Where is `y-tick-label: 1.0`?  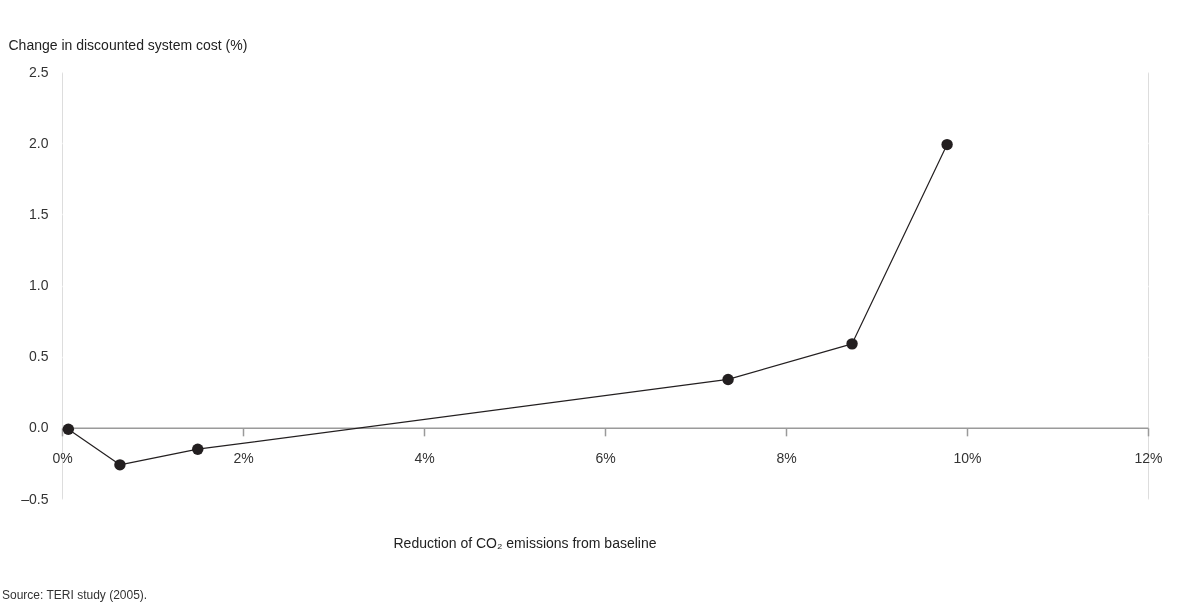 y-tick-label: 1.0 is located at coordinates (39, 285).